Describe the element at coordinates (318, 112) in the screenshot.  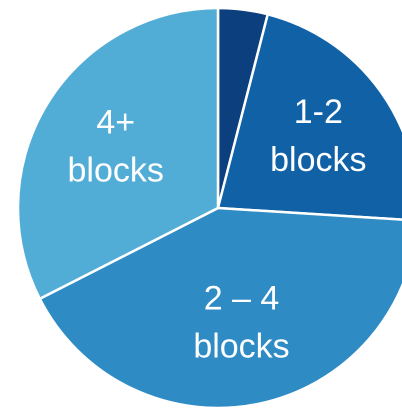
I see `pie-slice-label-line: 1-2` at that location.